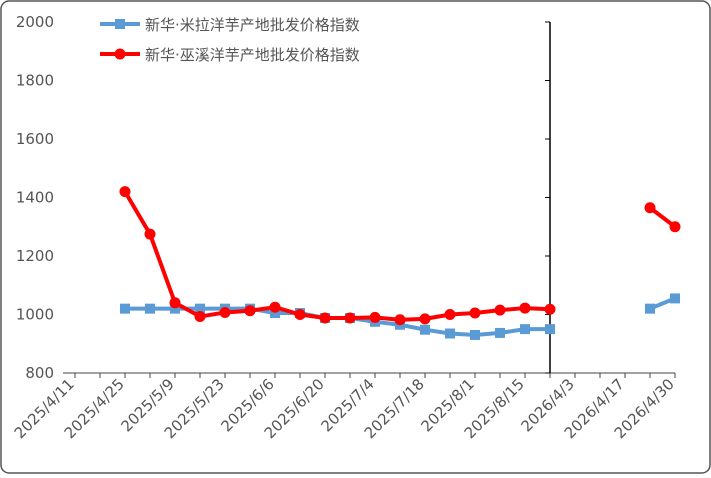 This screenshot has width=711, height=478. I want to click on y-tick-label: 1800, so click(35, 81).